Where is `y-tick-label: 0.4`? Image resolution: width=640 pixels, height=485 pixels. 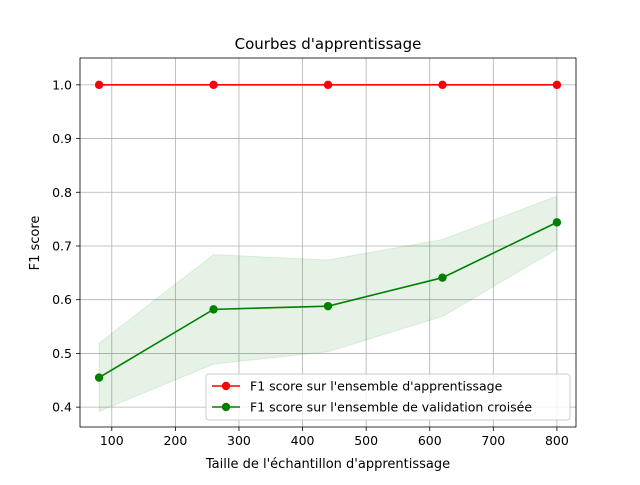 y-tick-label: 0.4 is located at coordinates (62, 407).